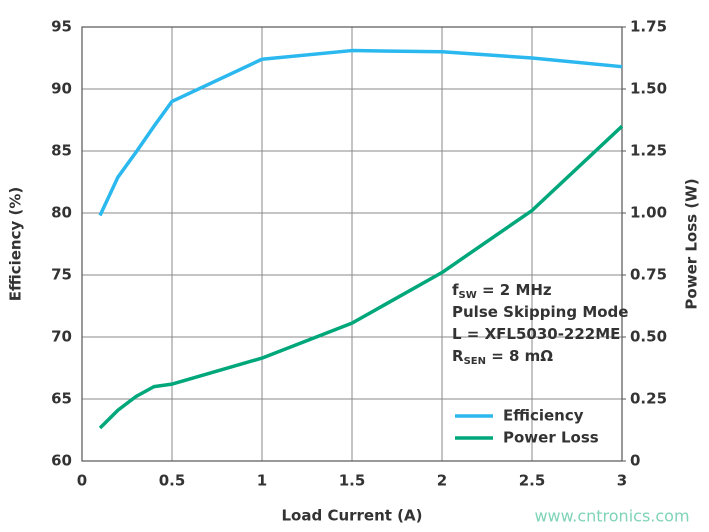 Image resolution: width=709 pixels, height=532 pixels. What do you see at coordinates (648, 337) in the screenshot?
I see `y2-tick-label: 0.50` at bounding box center [648, 337].